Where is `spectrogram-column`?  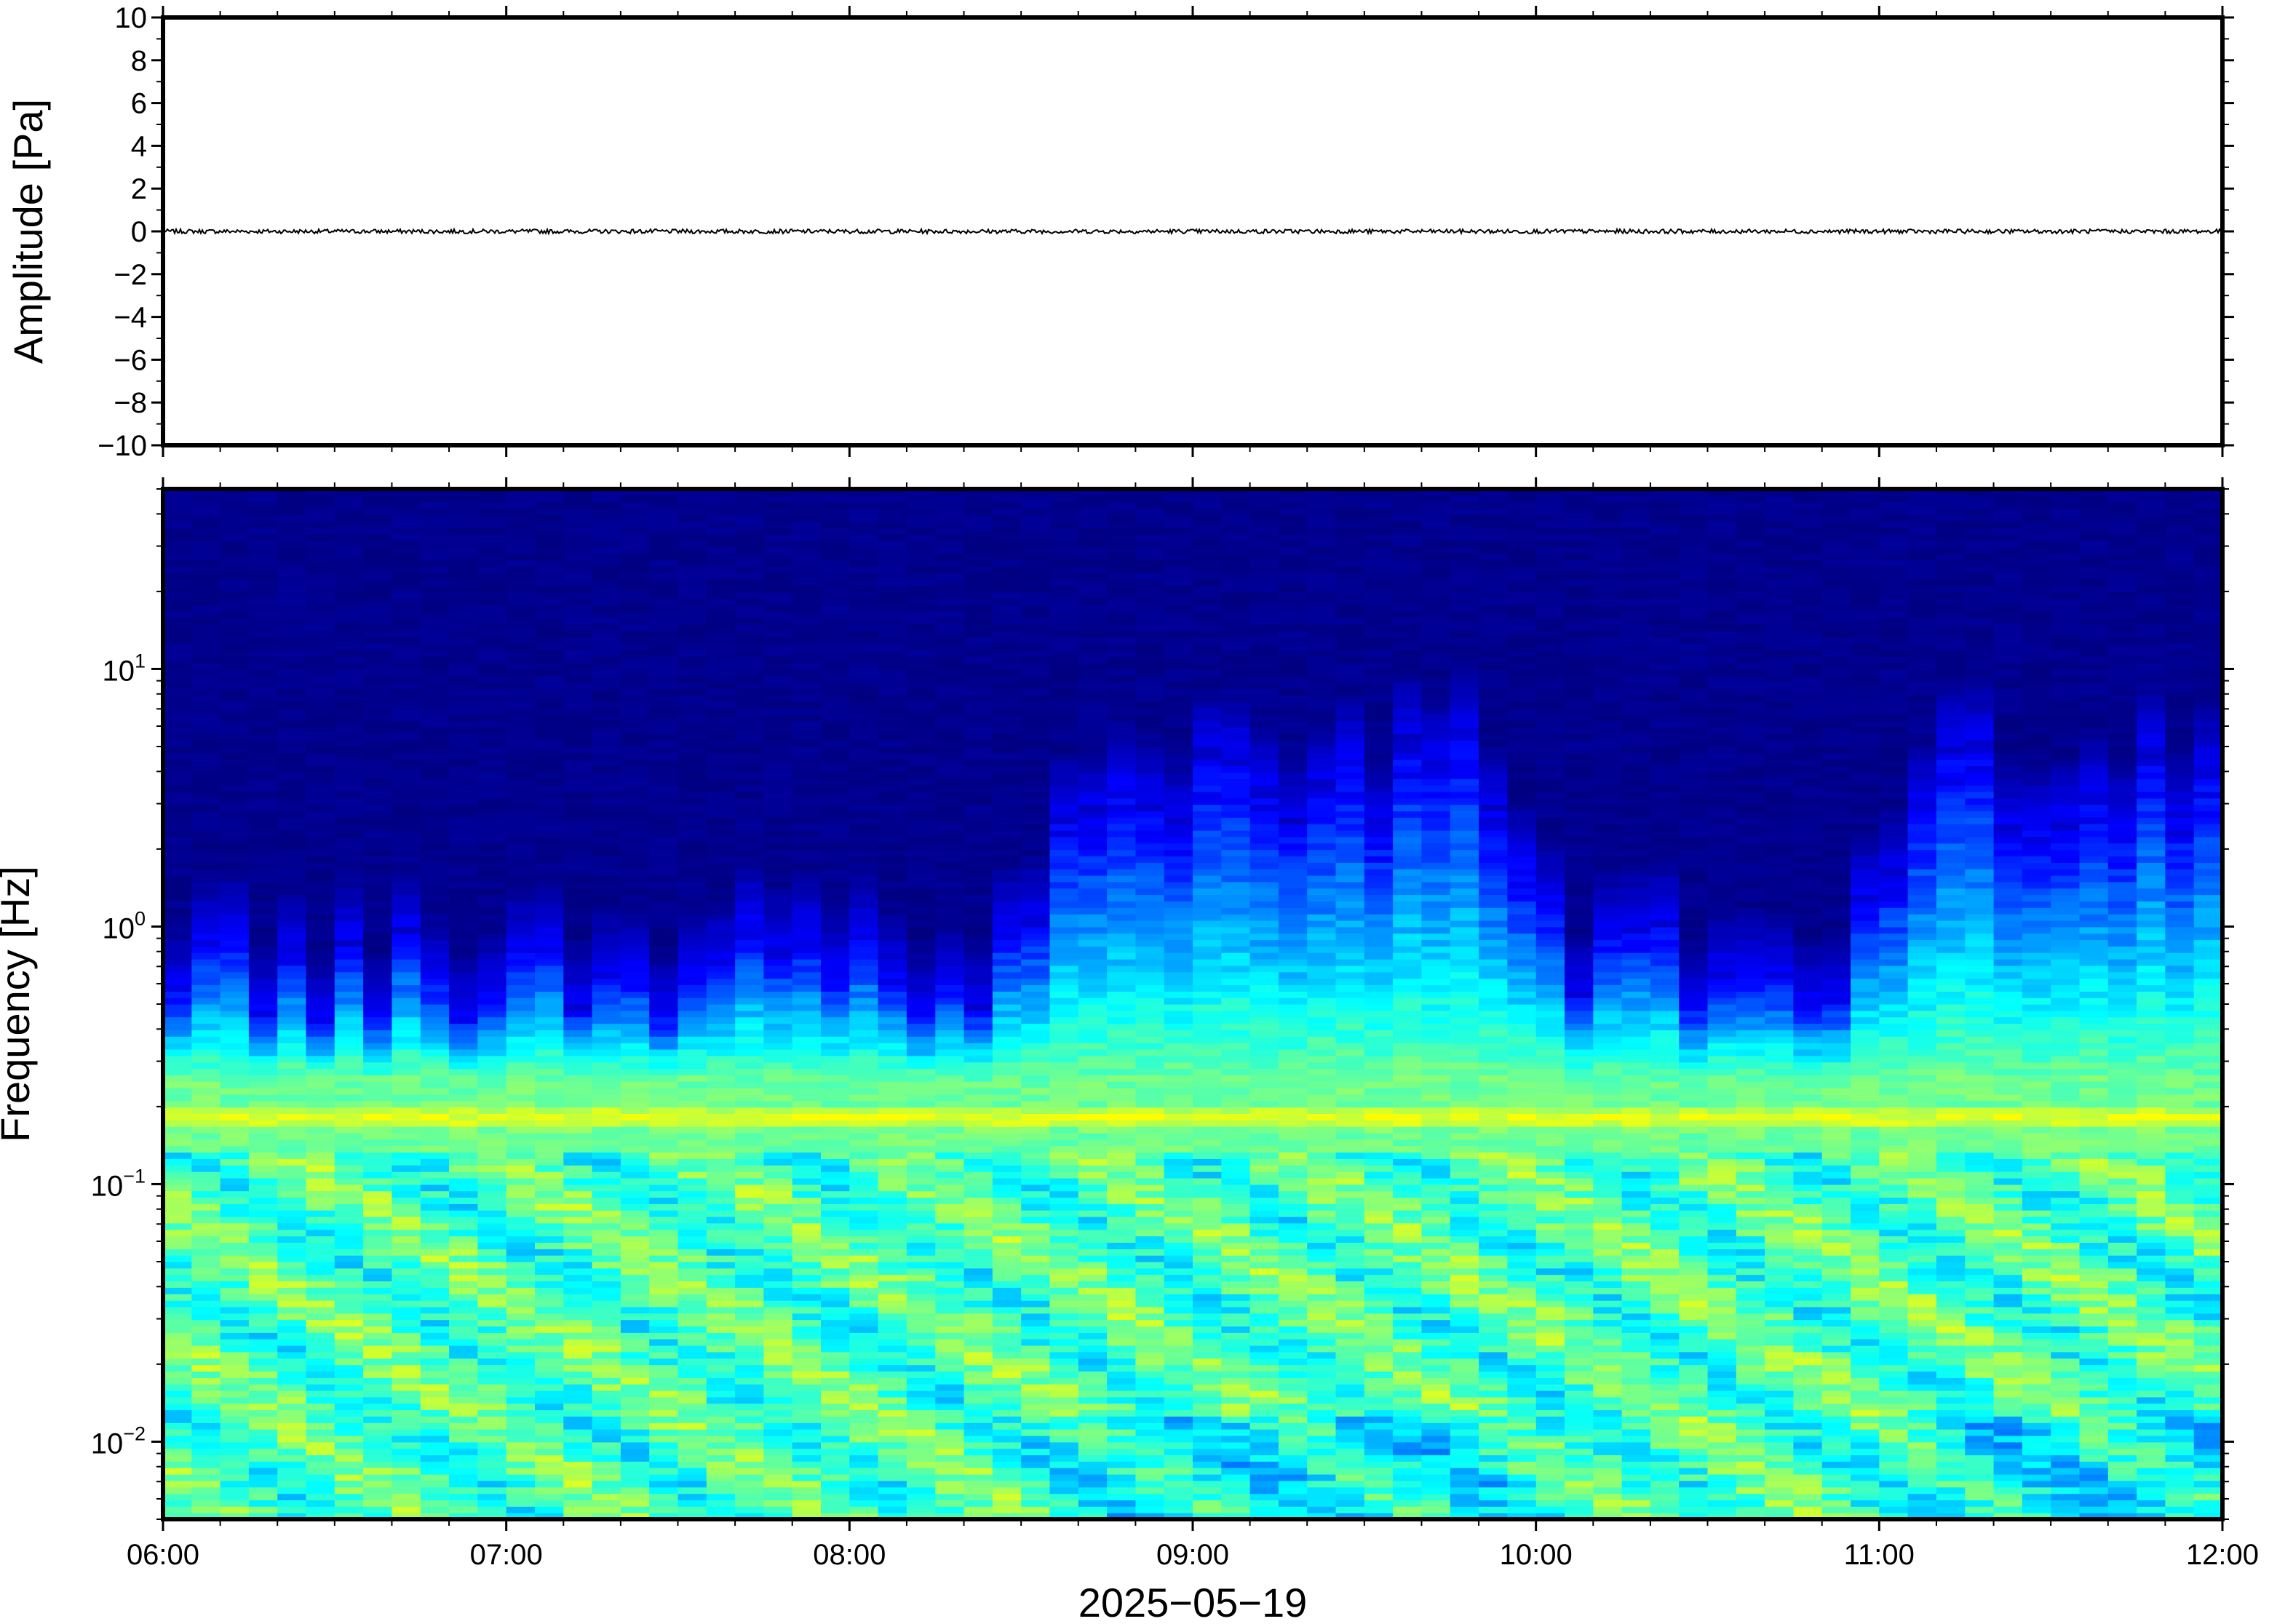 spectrogram-column is located at coordinates (177, 1004).